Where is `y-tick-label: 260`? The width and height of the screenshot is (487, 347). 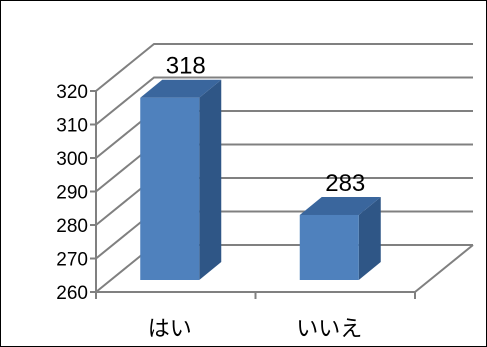
y-tick-label: 260 is located at coordinates (72, 293).